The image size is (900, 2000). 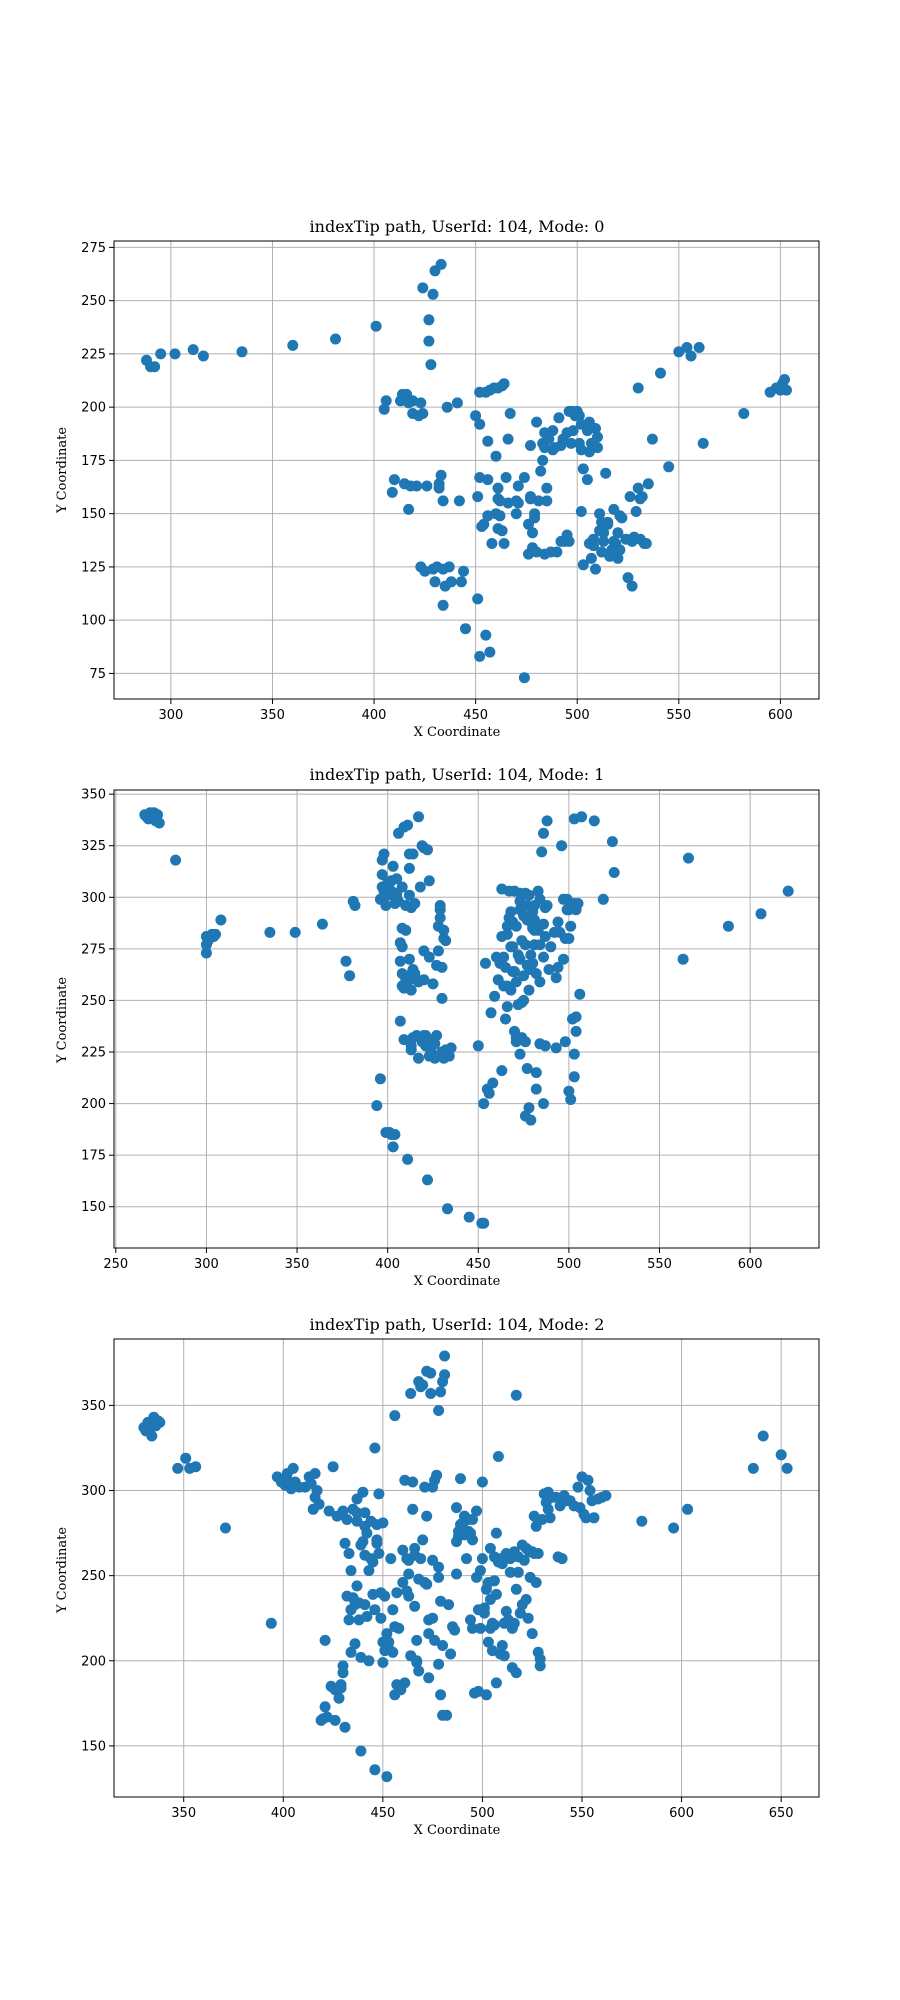 I want to click on x-tick-label: 400, so click(x=387, y=1264).